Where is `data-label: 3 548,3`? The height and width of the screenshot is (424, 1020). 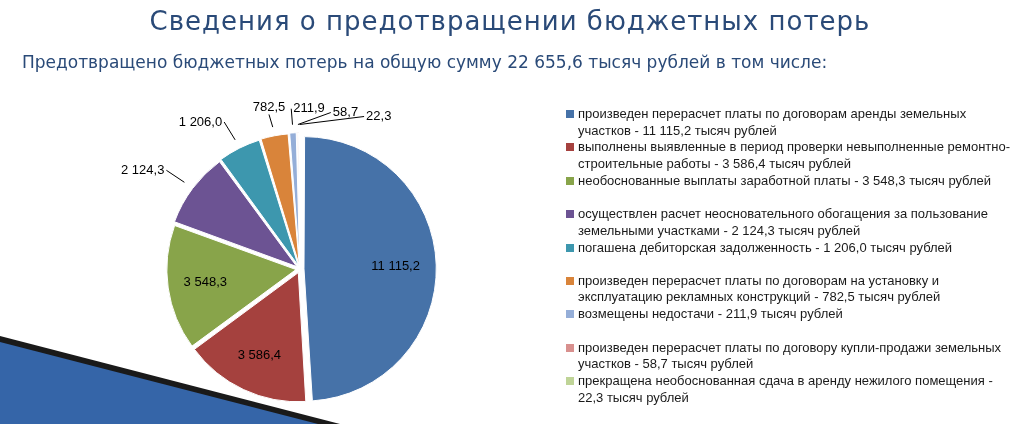 data-label: 3 548,3 is located at coordinates (205, 282).